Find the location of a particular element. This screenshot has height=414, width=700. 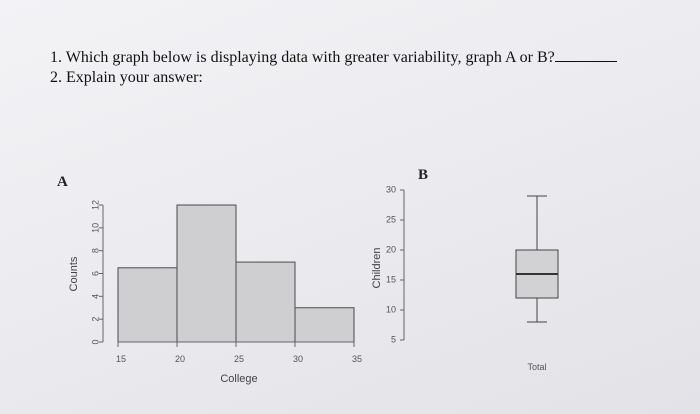

y-axis-title: Children is located at coordinates (377, 268).